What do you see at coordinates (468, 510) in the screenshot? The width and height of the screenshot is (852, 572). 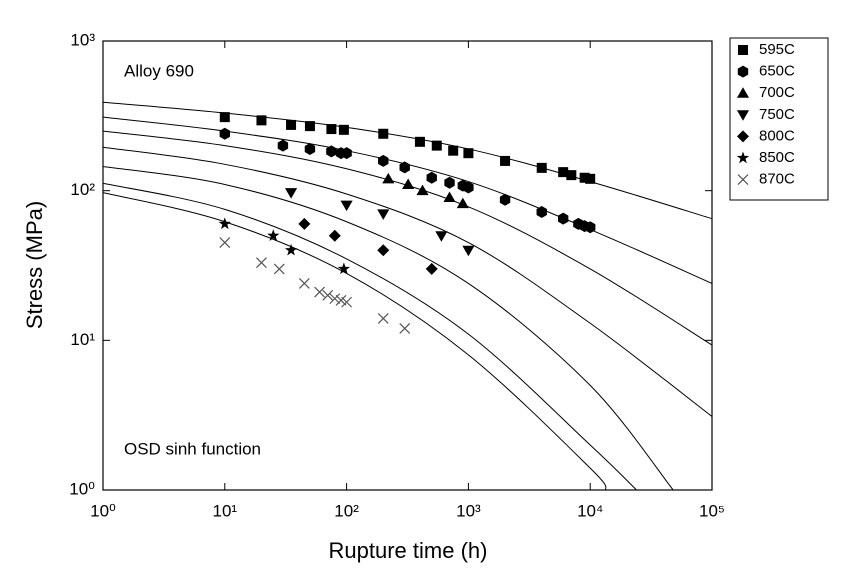 I see `x-tick-label: 10³` at bounding box center [468, 510].